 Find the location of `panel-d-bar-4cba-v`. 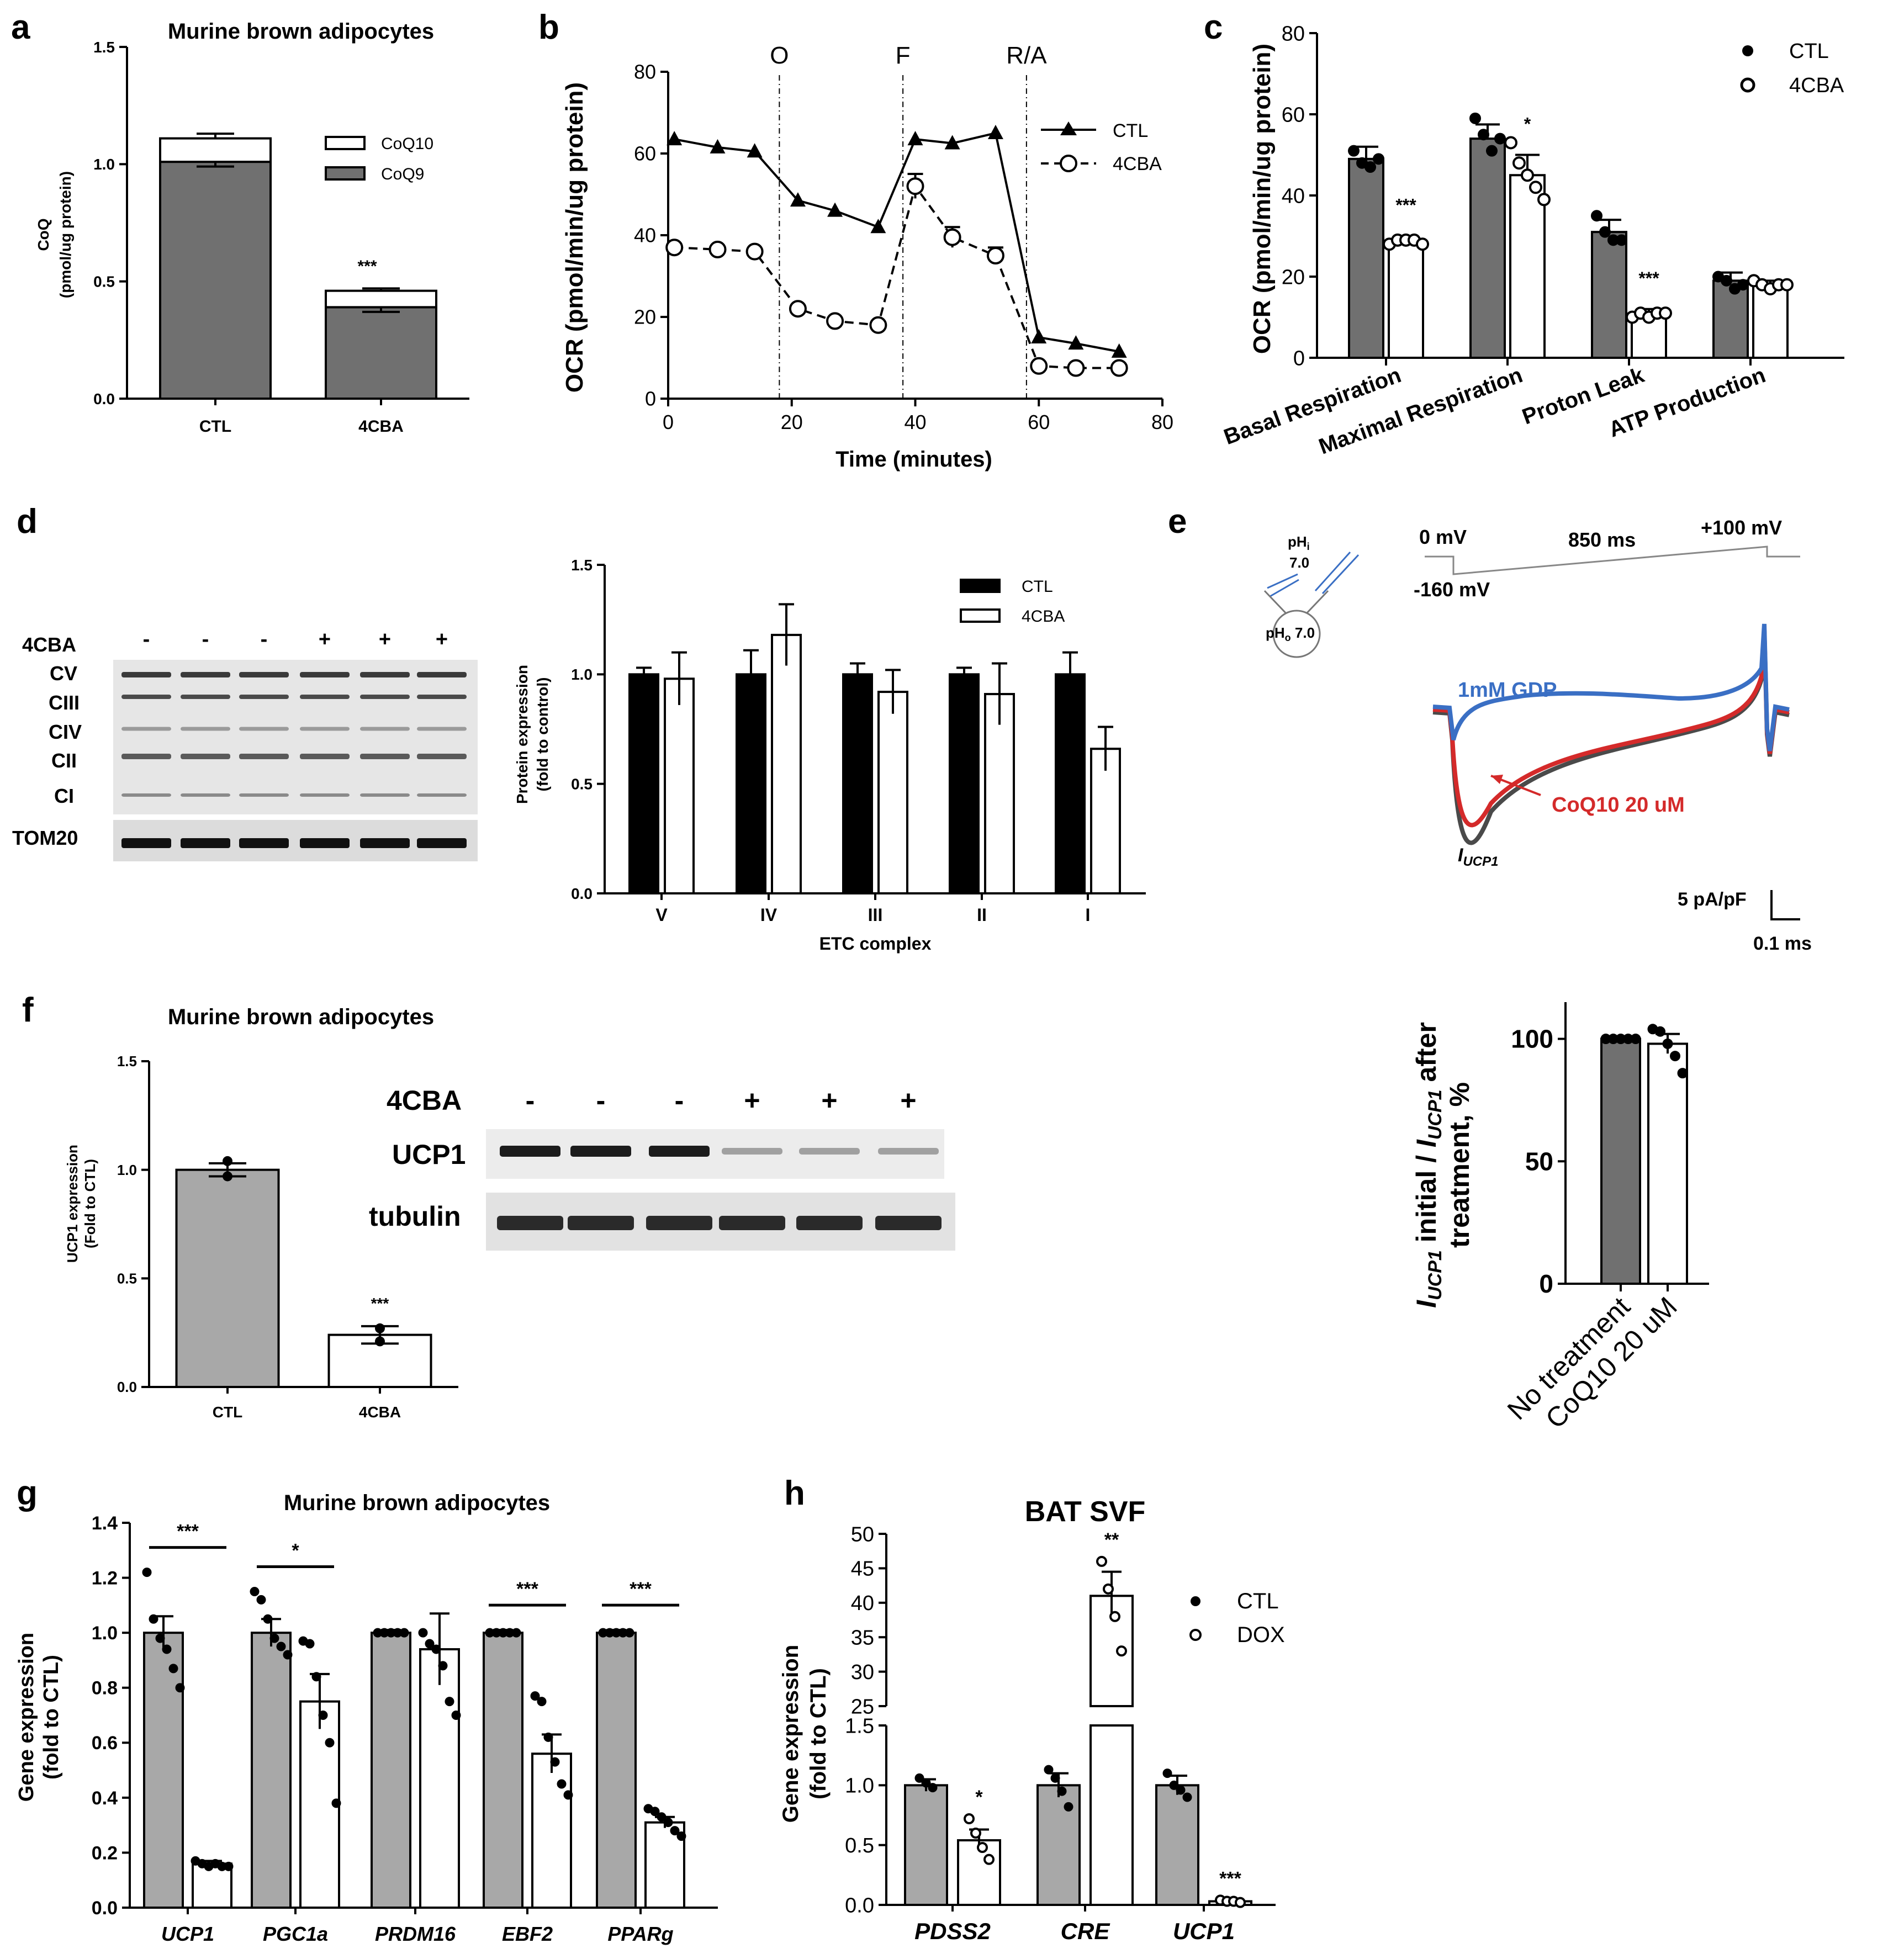

panel-d-bar-4cba-v is located at coordinates (679, 786).